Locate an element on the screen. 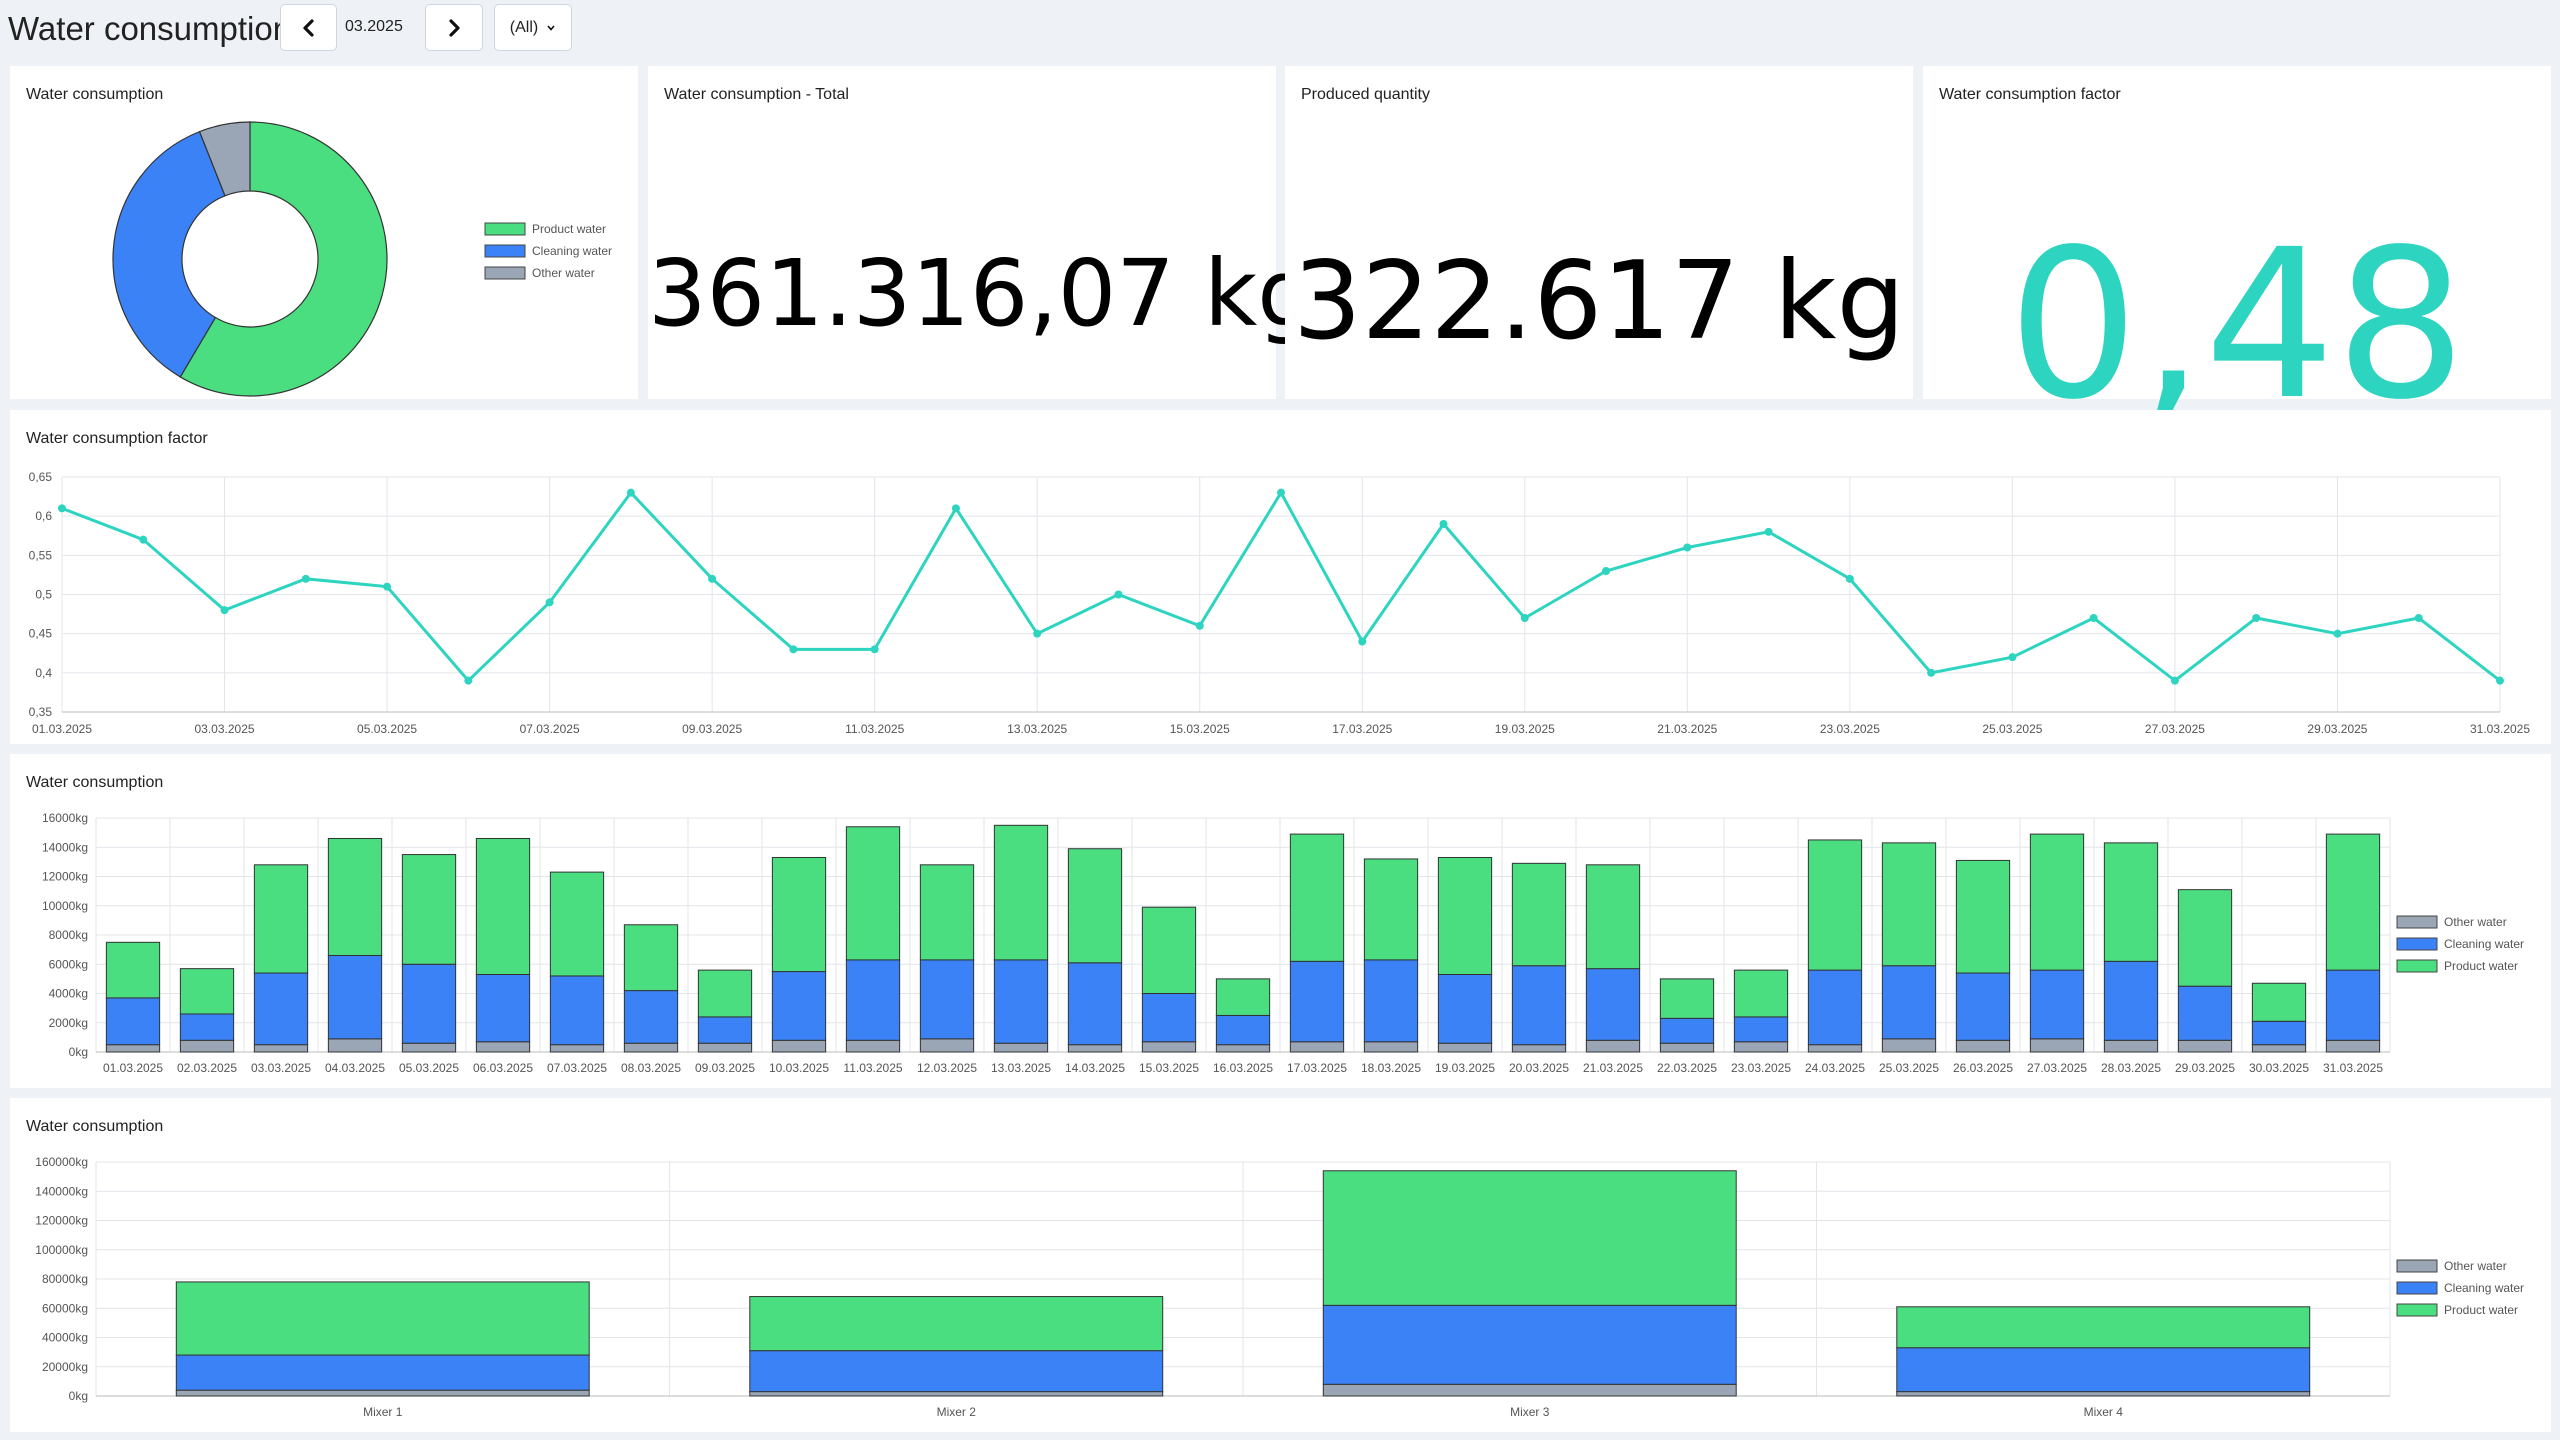 The image size is (2560, 1440). x-tick-label: 27.03.2025 is located at coordinates (2175, 729).